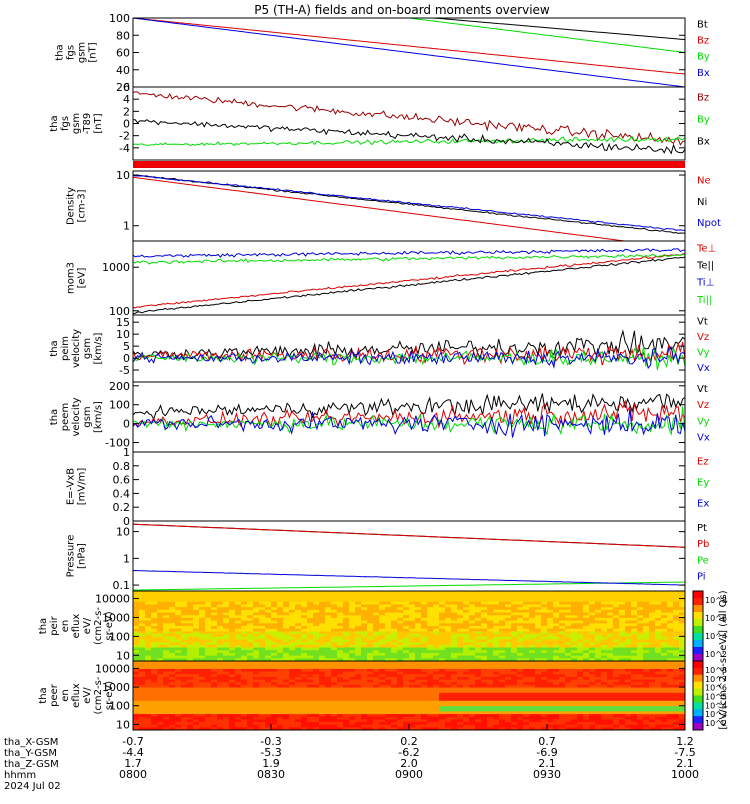 Image resolution: width=750 pixels, height=804 pixels. What do you see at coordinates (65, 348) in the screenshot?
I see `y-axis-label: peim` at bounding box center [65, 348].